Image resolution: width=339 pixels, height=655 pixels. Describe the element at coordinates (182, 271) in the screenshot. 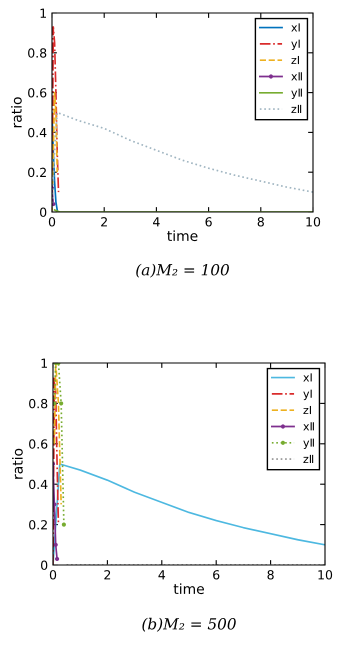

I see `text: (a)M₂ = 100` at that location.